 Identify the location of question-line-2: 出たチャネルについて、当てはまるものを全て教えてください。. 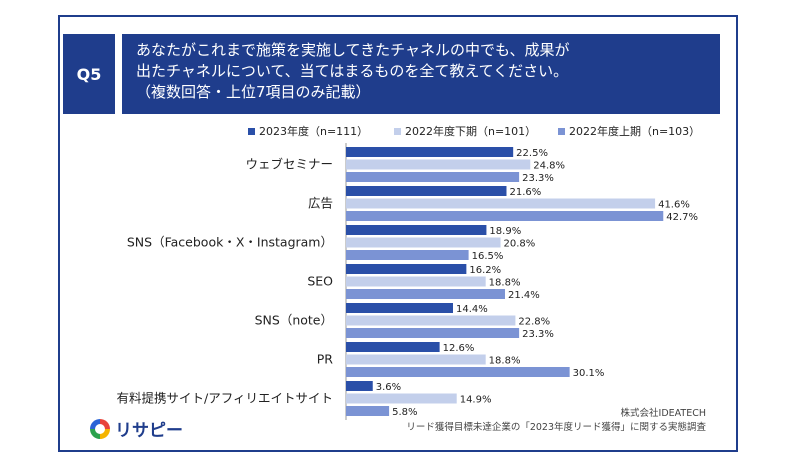
(352, 71).